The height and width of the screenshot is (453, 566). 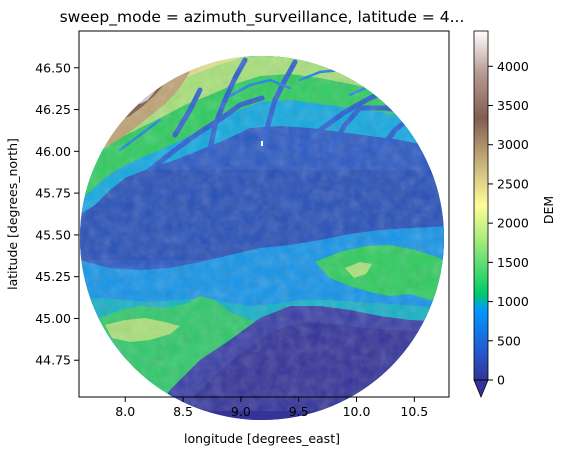 What do you see at coordinates (241, 411) in the screenshot?
I see `x-tick-label: 9.0` at bounding box center [241, 411].